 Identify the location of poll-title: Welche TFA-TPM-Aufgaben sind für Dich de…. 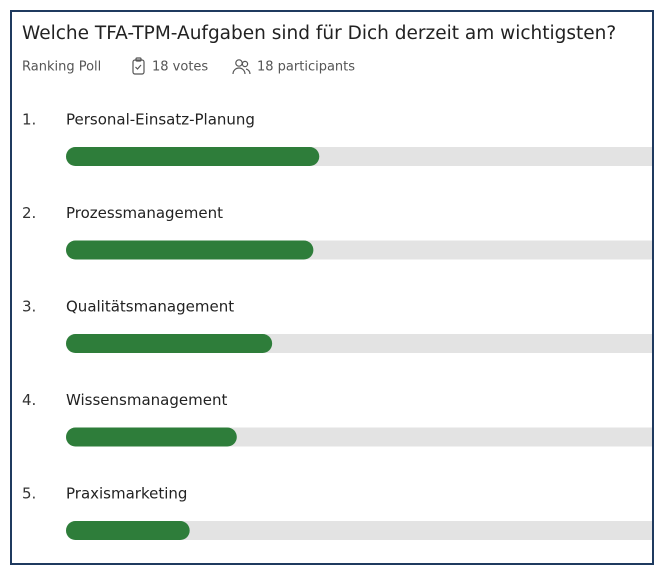
(319, 33).